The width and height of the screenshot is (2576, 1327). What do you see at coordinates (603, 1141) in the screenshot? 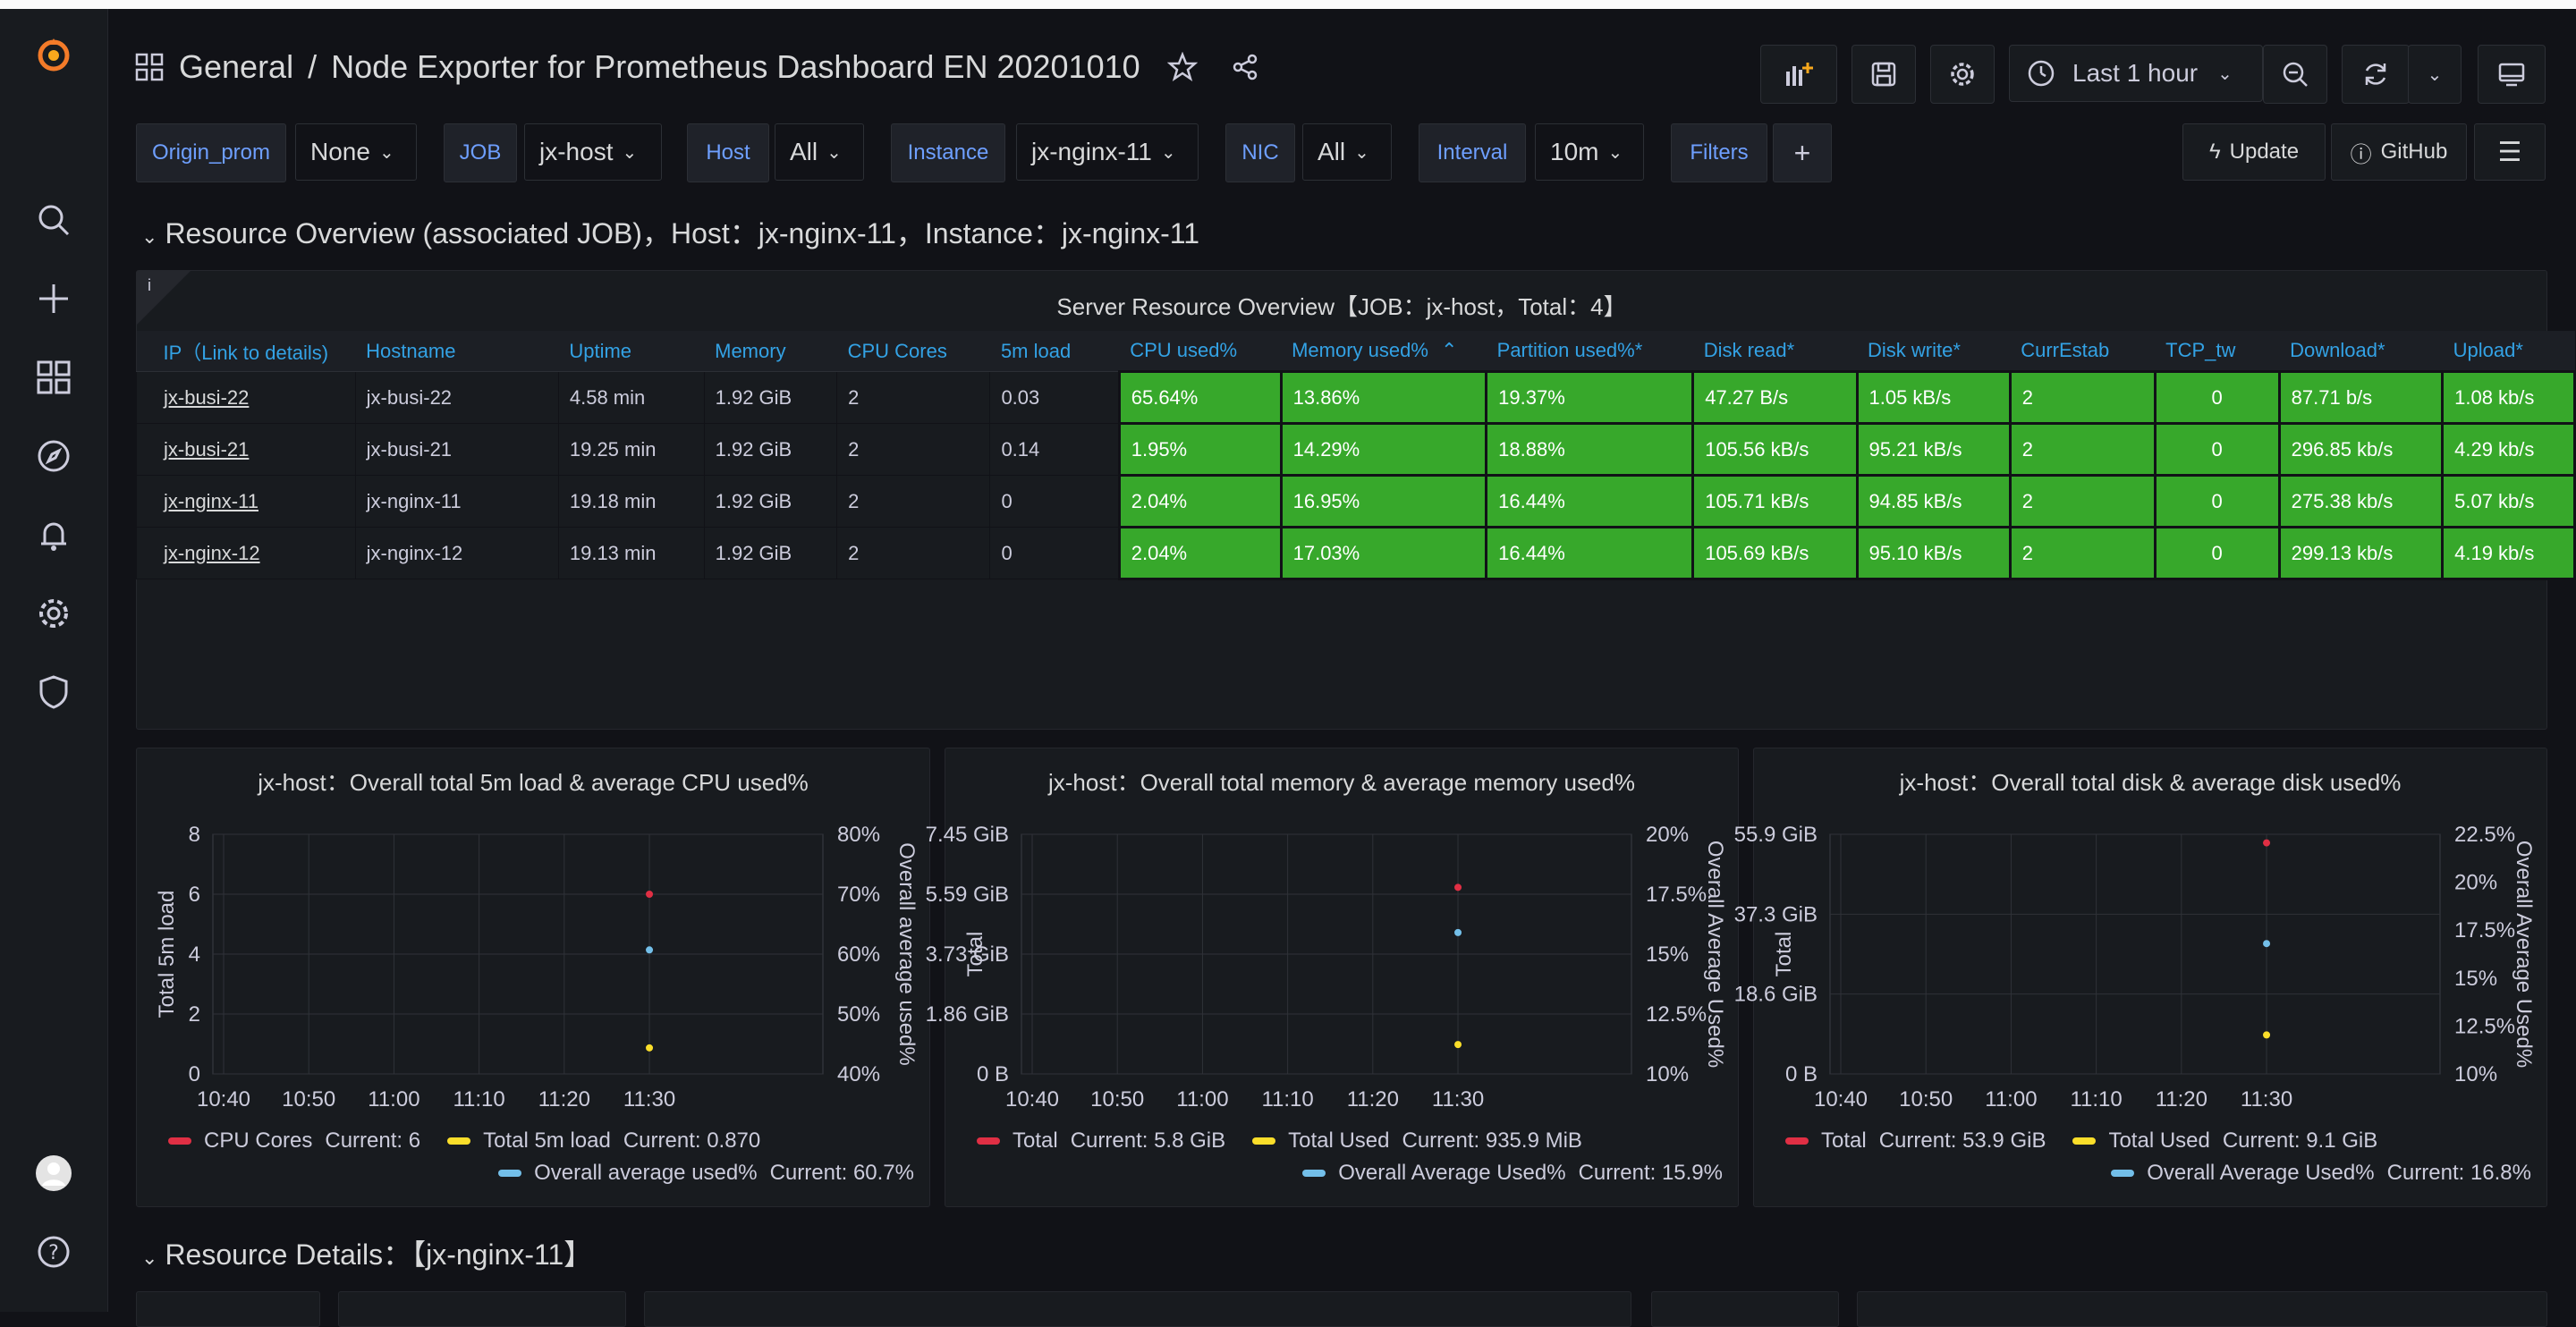
I see `legend-item: Total 5m load Current: 0.870` at bounding box center [603, 1141].